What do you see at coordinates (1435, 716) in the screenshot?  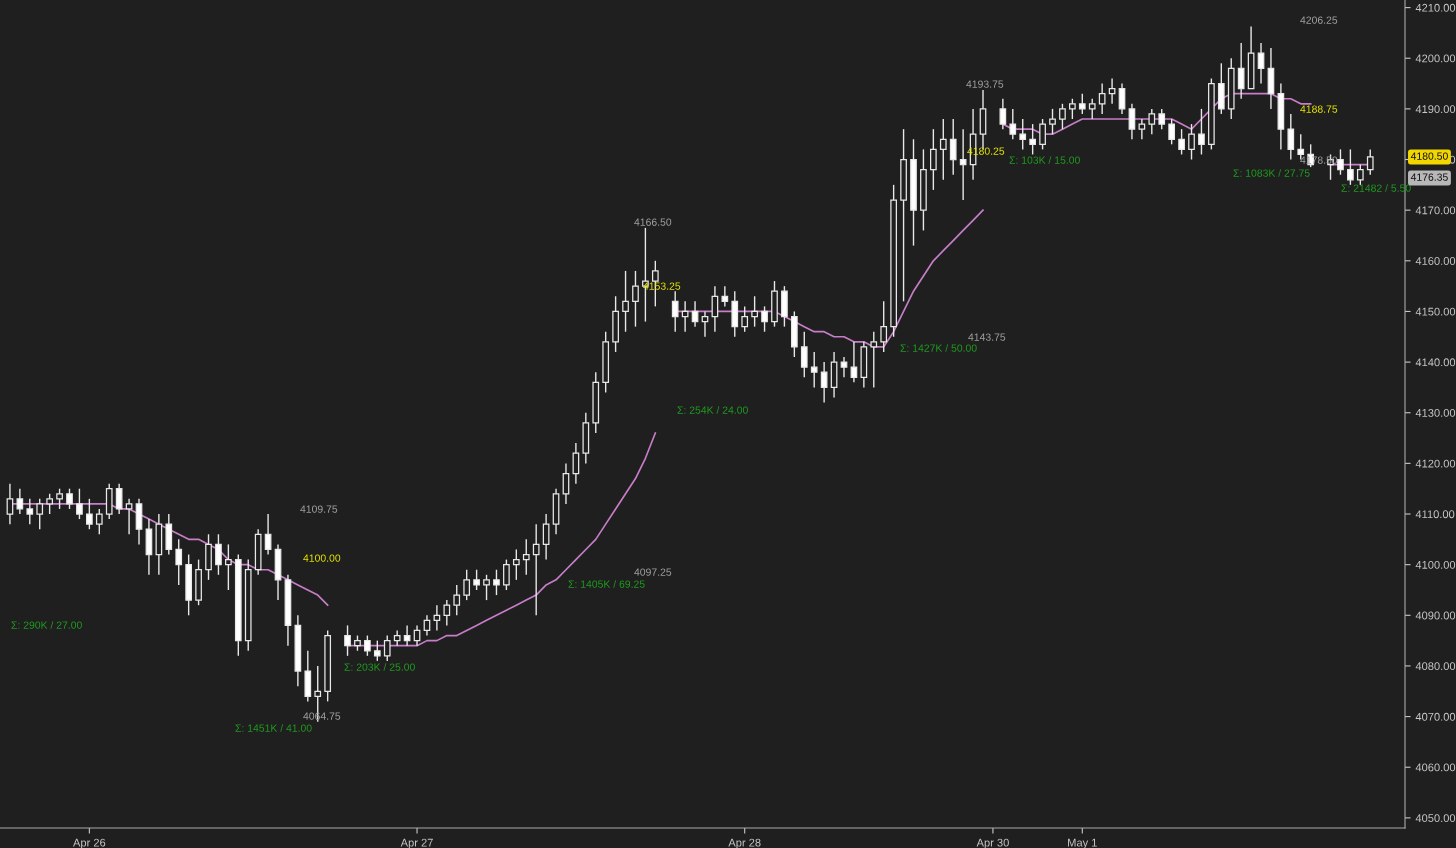 I see `y-tick-label: 4070.00` at bounding box center [1435, 716].